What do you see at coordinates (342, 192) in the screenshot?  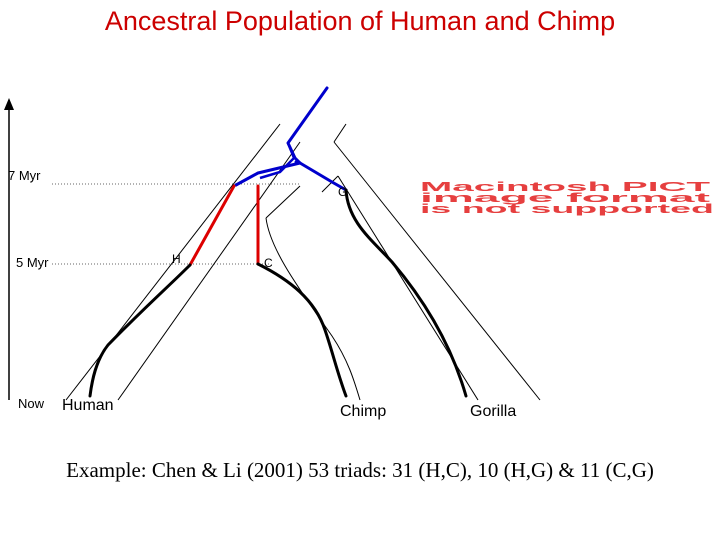 I see `node-label-g: G` at bounding box center [342, 192].